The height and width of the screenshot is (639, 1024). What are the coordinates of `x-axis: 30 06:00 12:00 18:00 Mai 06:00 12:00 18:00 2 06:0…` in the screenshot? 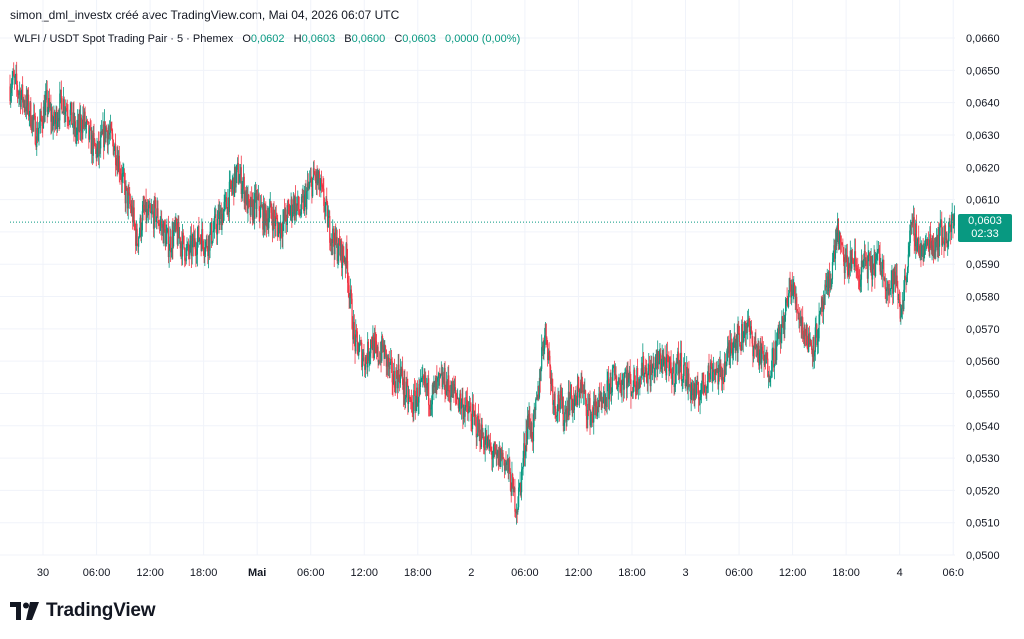 It's located at (500, 573).